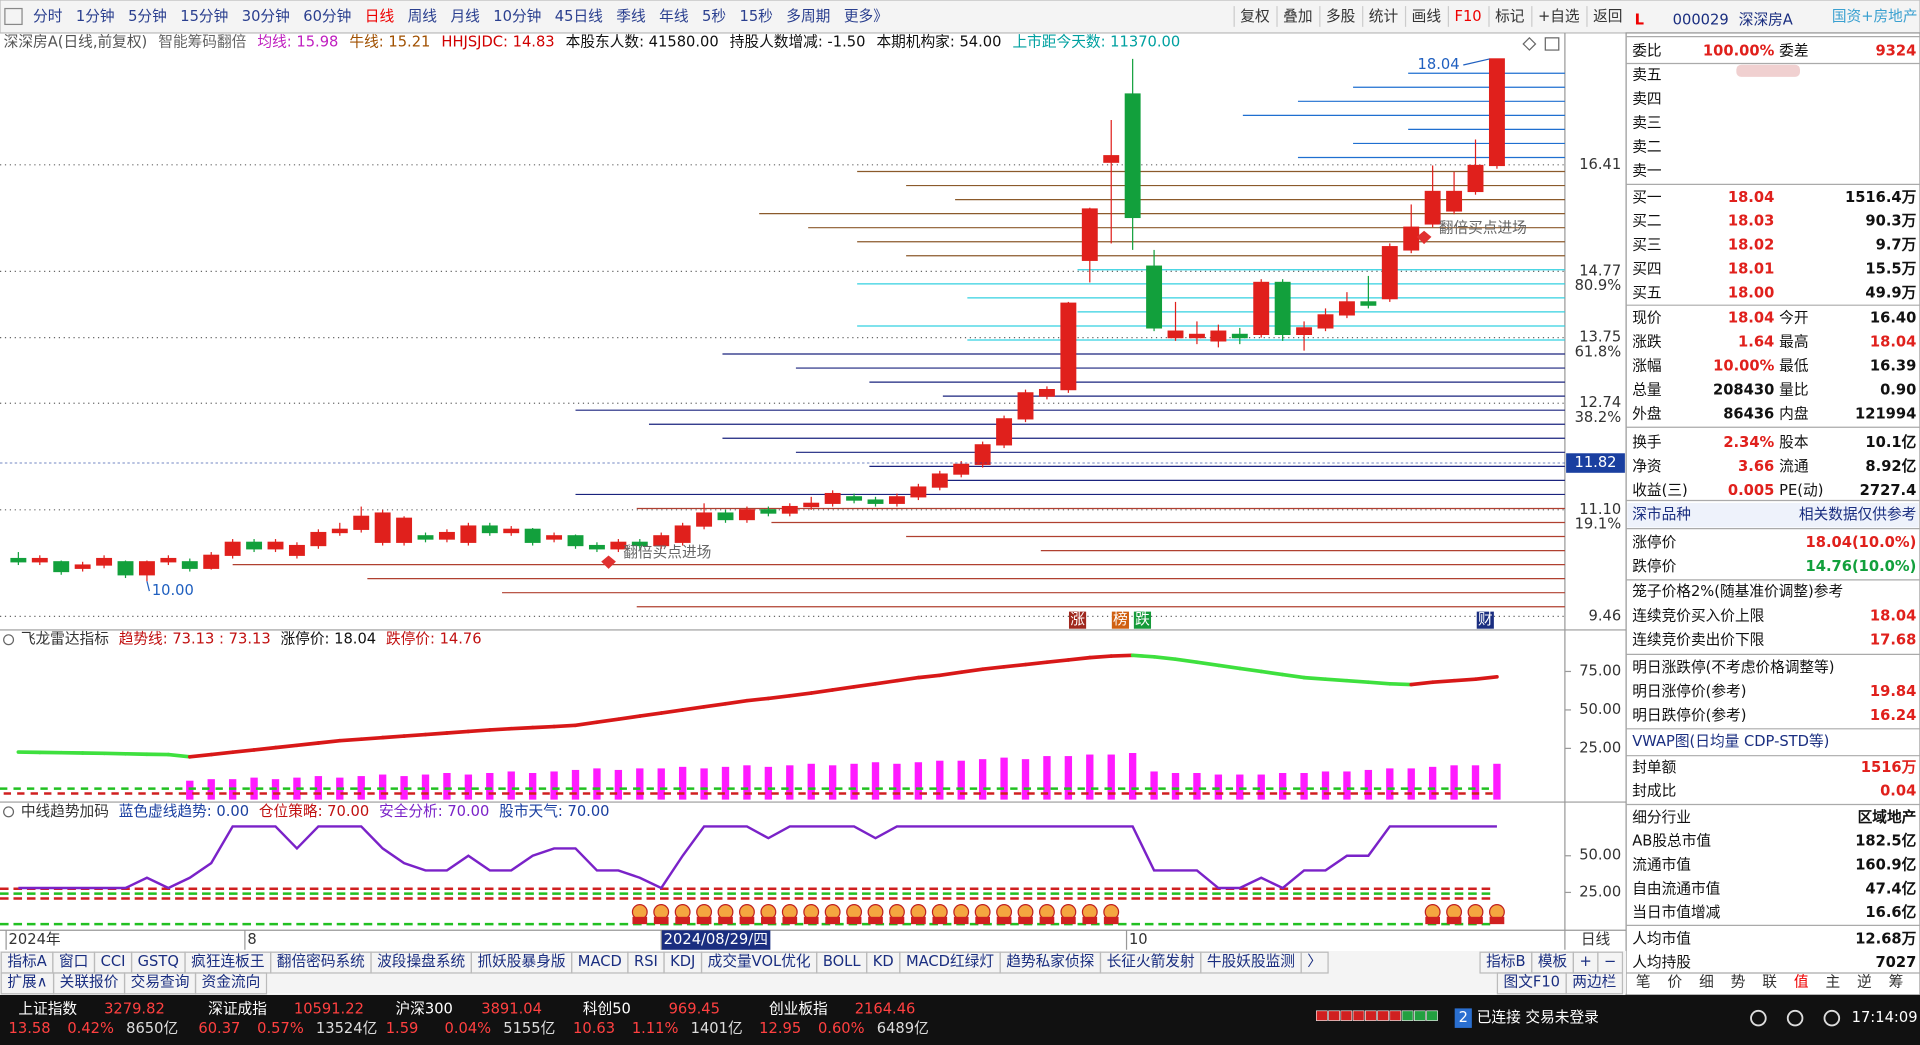 The image size is (1920, 1045). What do you see at coordinates (1610, 961) in the screenshot?
I see `indicator-tab: −` at bounding box center [1610, 961].